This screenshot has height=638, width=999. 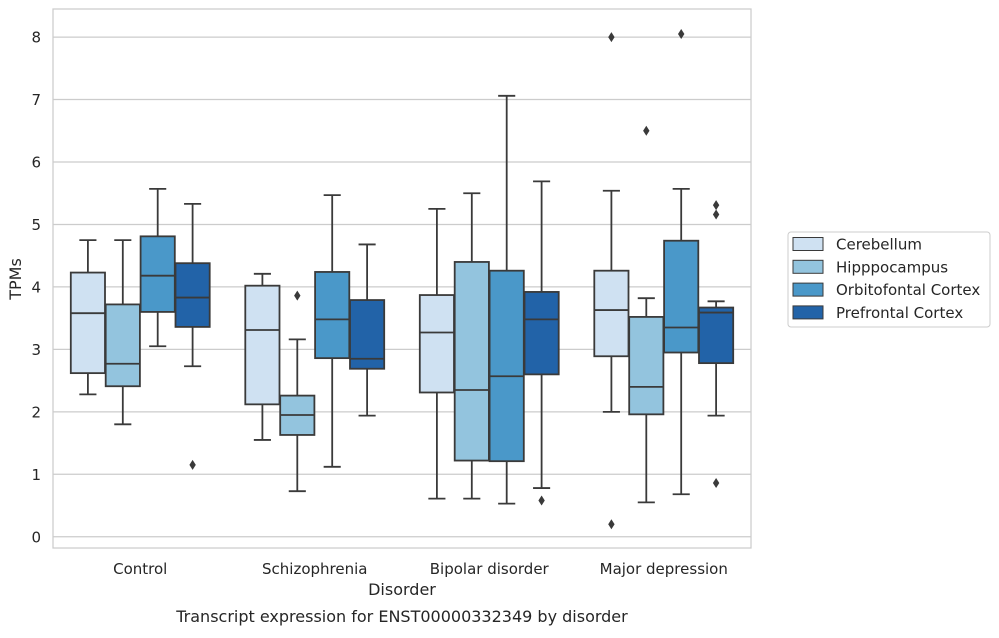 What do you see at coordinates (36, 537) in the screenshot?
I see `y-tick-label: 0` at bounding box center [36, 537].